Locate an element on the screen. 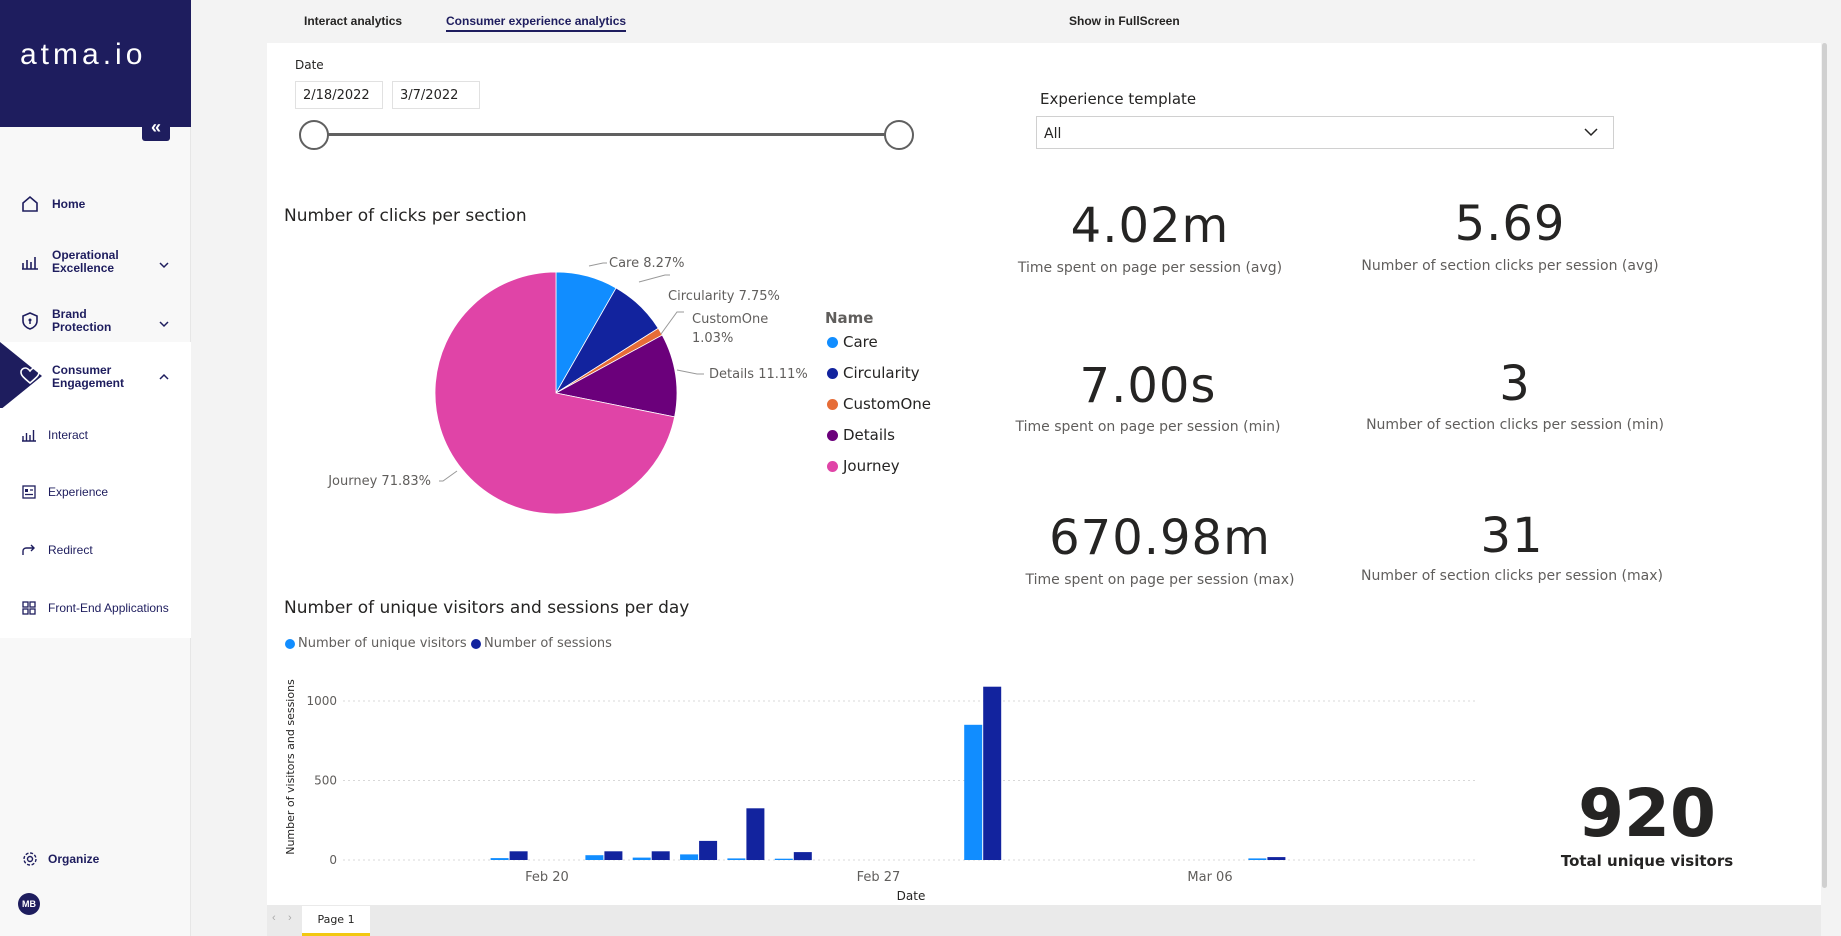 The image size is (1841, 936). pie-legend-item-details: Details is located at coordinates (861, 435).